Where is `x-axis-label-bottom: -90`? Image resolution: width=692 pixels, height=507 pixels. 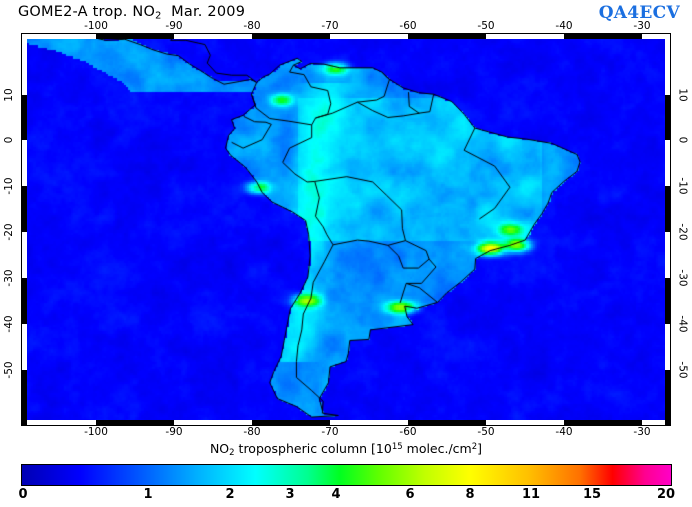
x-axis-label-bottom: -90 is located at coordinates (174, 432).